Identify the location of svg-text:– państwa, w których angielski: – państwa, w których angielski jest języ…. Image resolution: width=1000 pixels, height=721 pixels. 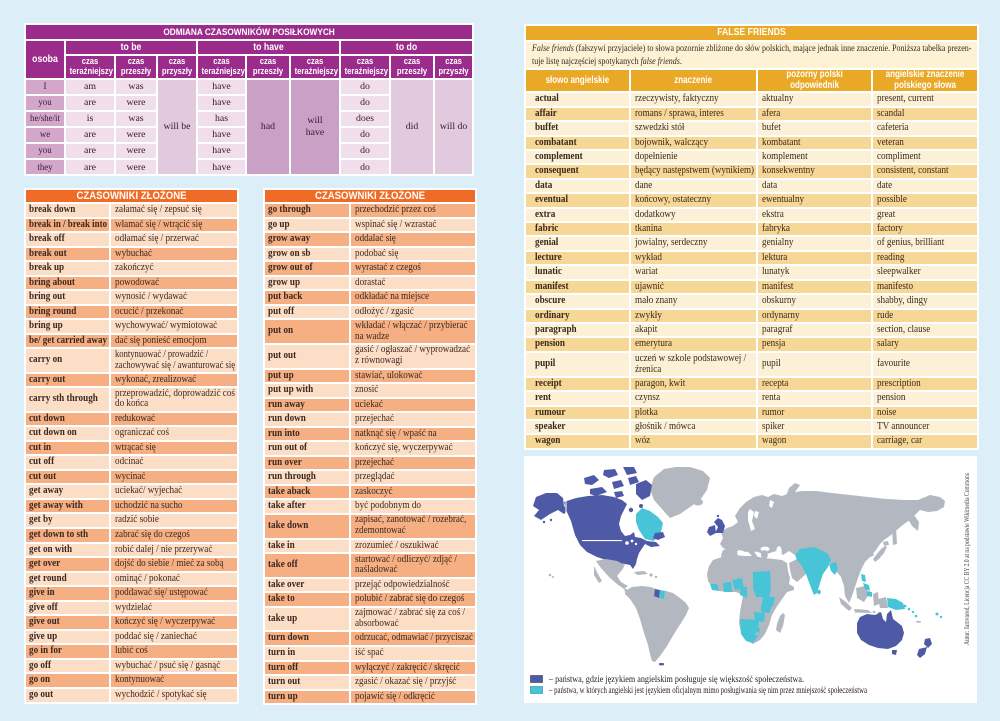
(707, 690).